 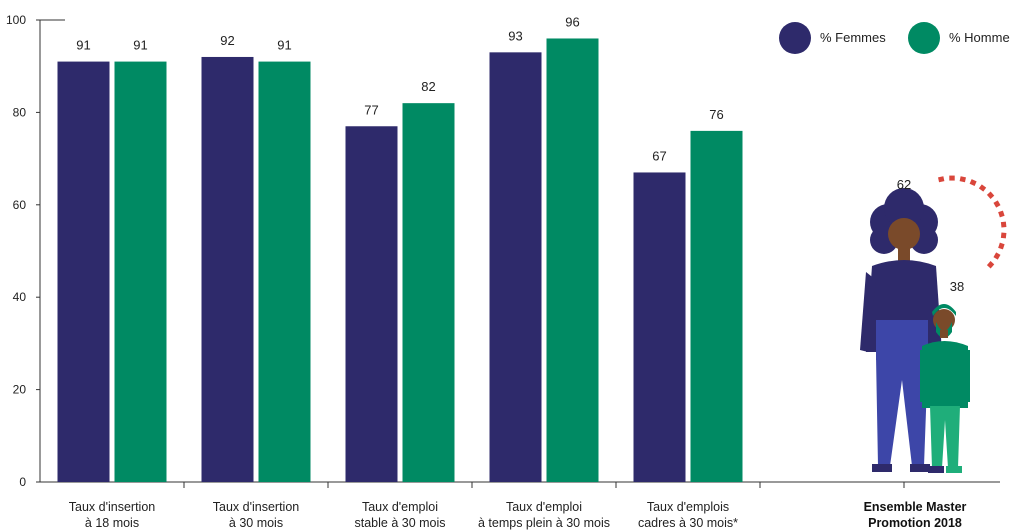 What do you see at coordinates (256, 523) in the screenshot?
I see `x-category-label: à 30 mois` at bounding box center [256, 523].